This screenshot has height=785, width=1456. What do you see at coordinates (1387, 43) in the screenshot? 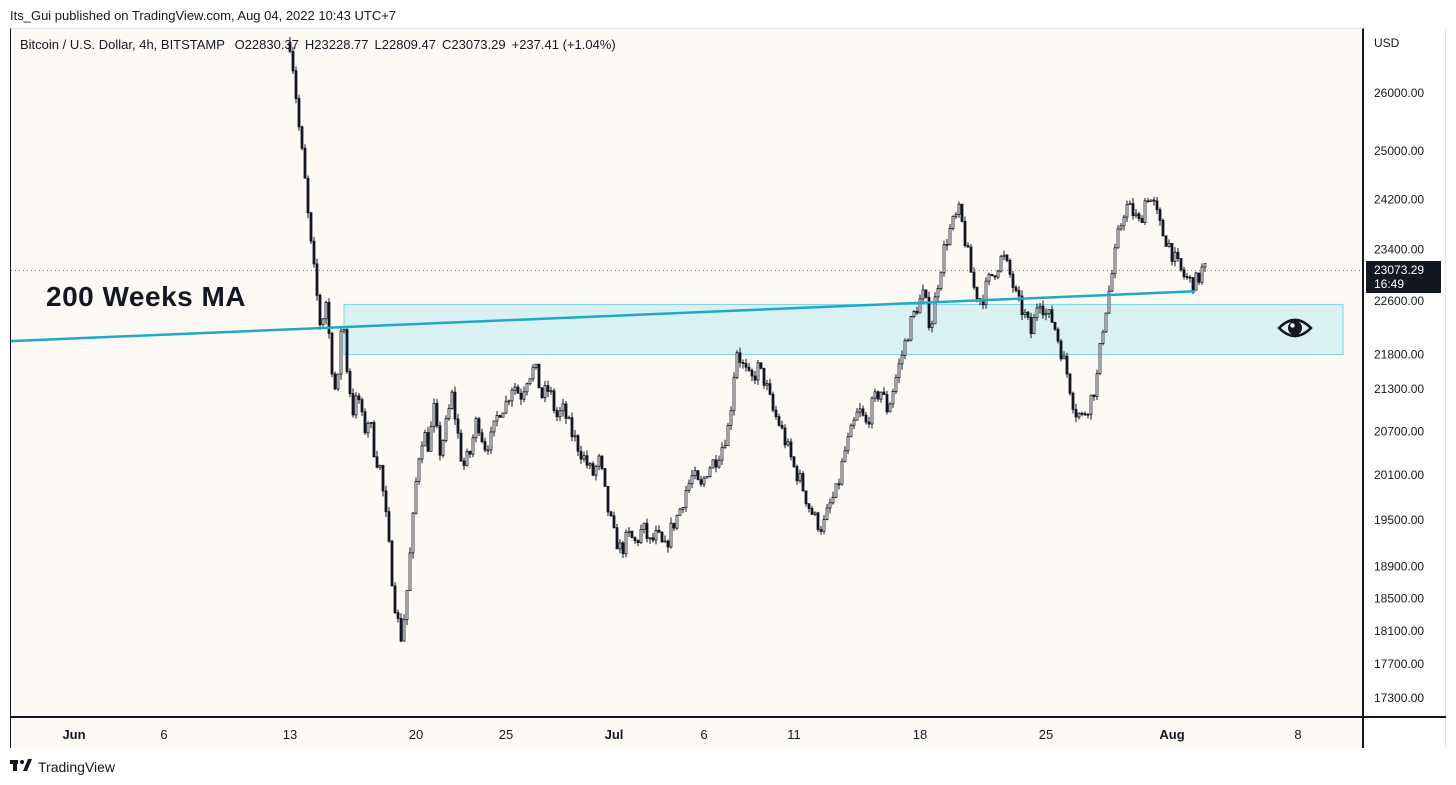
I see `currency-label: USD` at bounding box center [1387, 43].